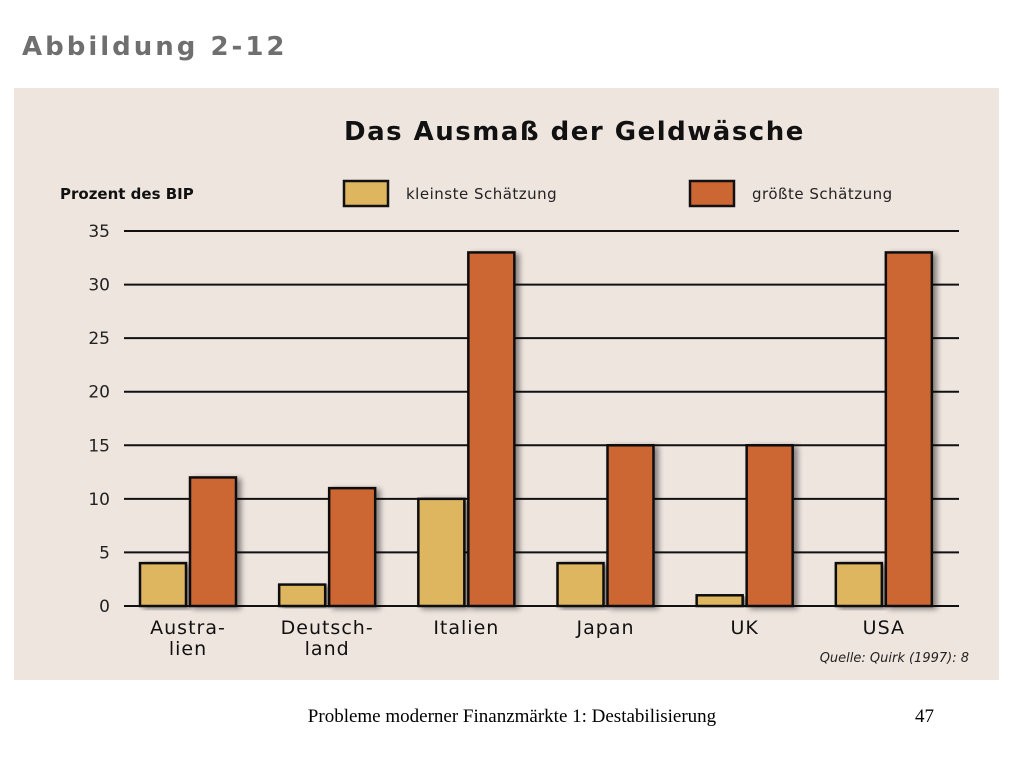  I want to click on legend: kleinste Schätzung größte Schätzung, so click(617, 193).